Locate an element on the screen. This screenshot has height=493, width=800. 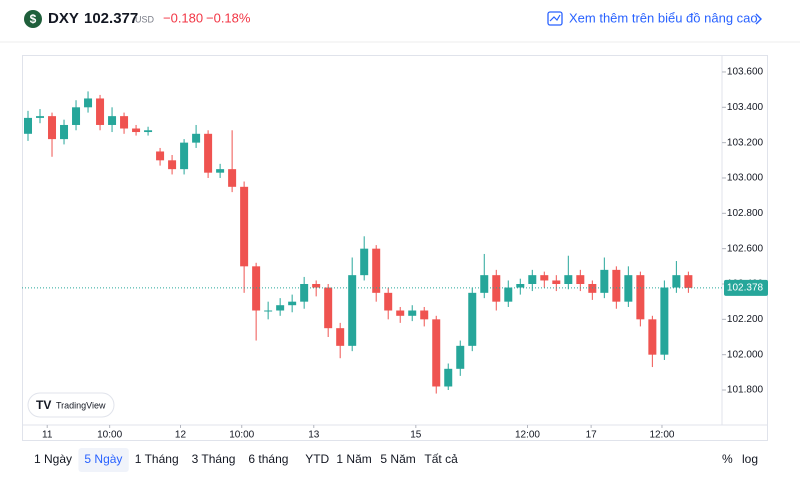
link-icon-line is located at coordinates (555, 18).